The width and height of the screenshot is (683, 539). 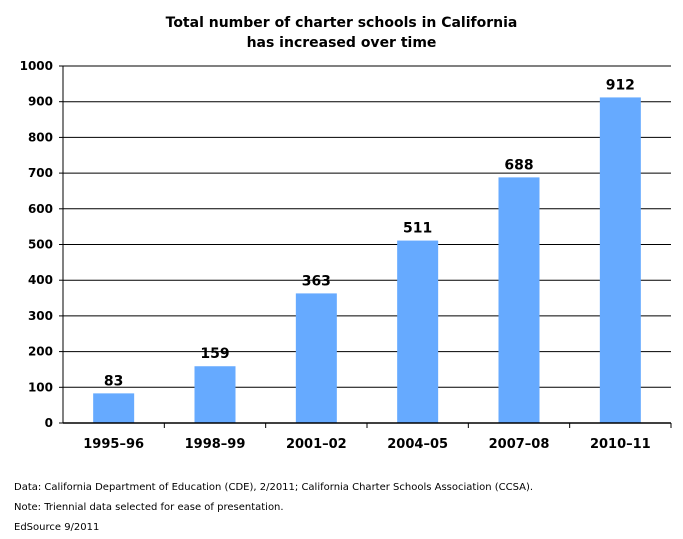 I want to click on chart-title-line-2: has increased over time, so click(x=341, y=43).